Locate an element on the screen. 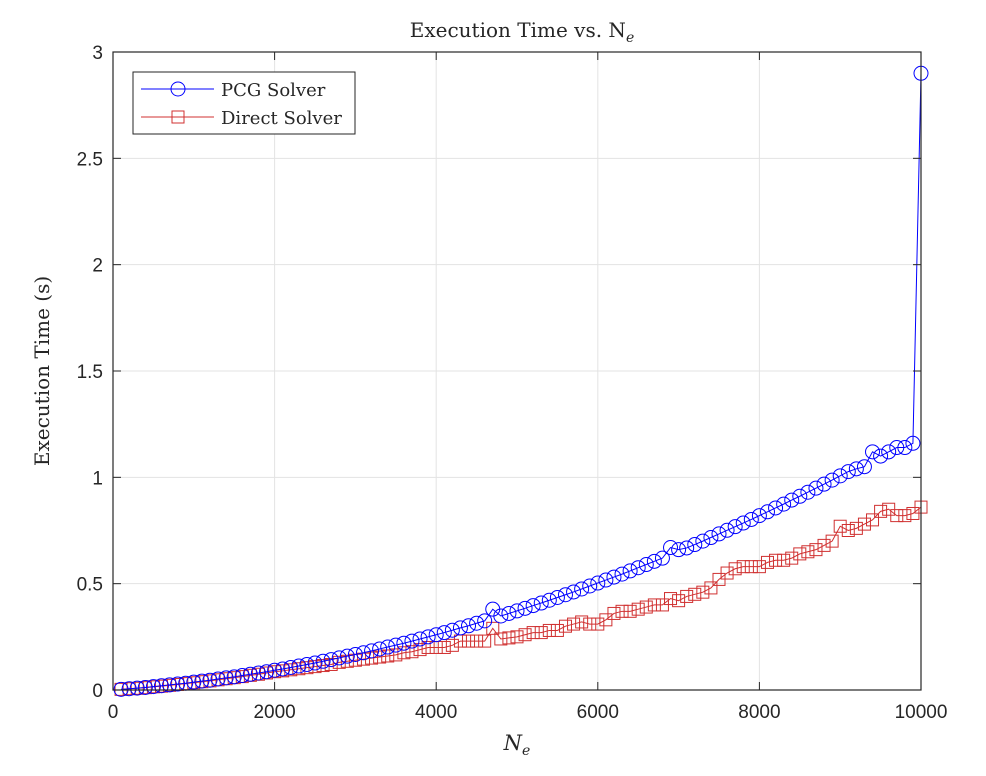  y-tick-label: 1.5 is located at coordinates (90, 372).